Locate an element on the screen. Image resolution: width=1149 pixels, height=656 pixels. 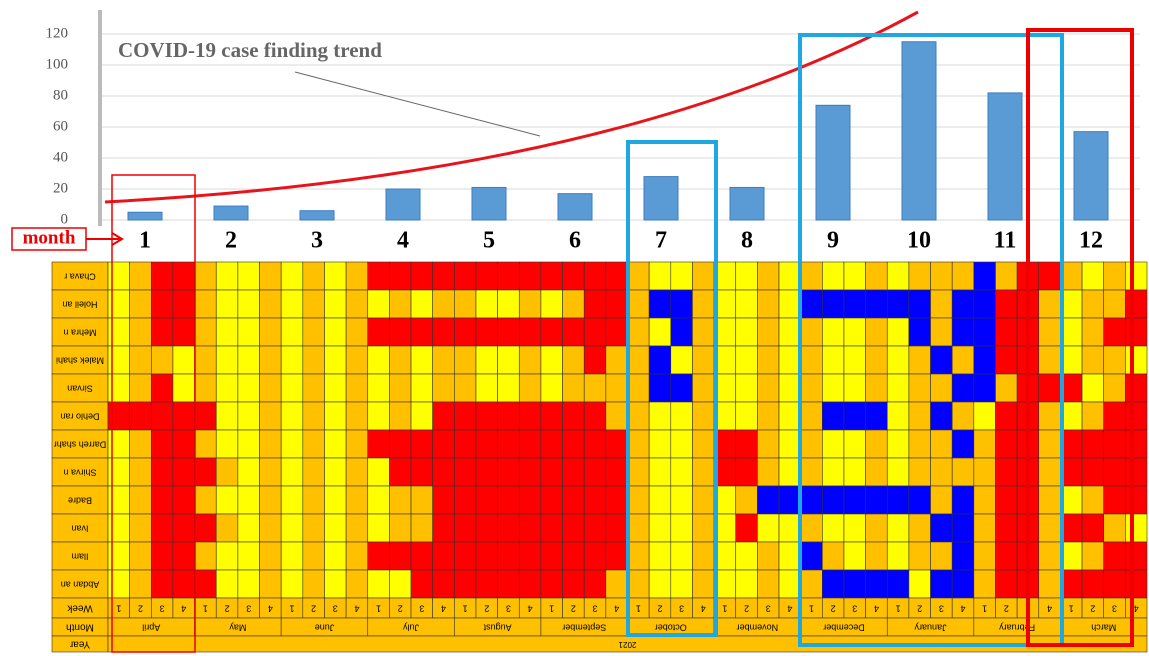
month-label: December is located at coordinates (844, 628).